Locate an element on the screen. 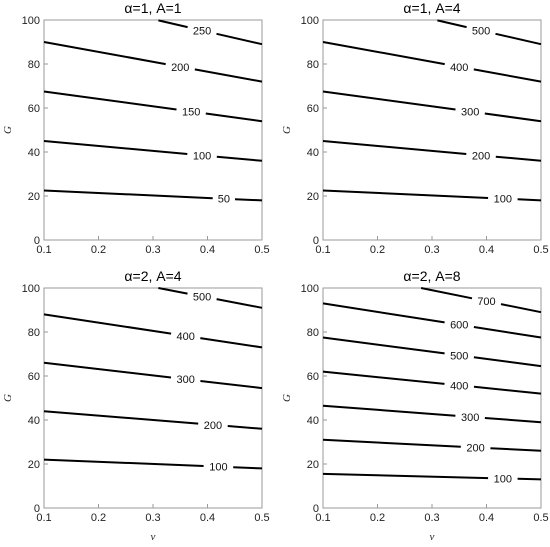  chart-title: α=2, A=8 is located at coordinates (431, 276).